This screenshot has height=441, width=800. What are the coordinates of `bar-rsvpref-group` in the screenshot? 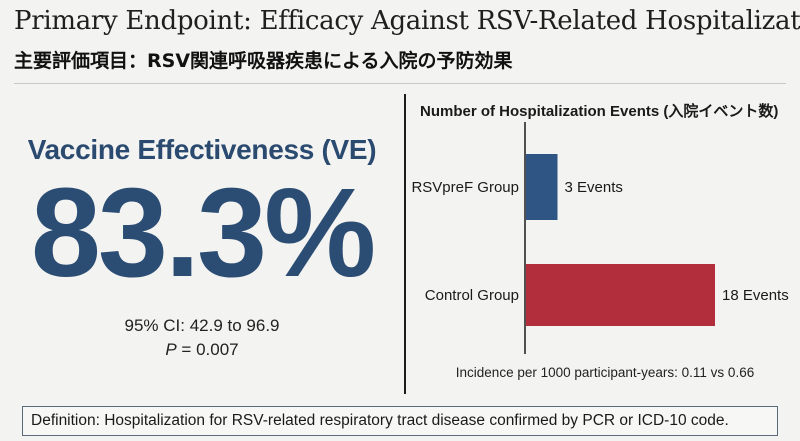 It's located at (542, 187).